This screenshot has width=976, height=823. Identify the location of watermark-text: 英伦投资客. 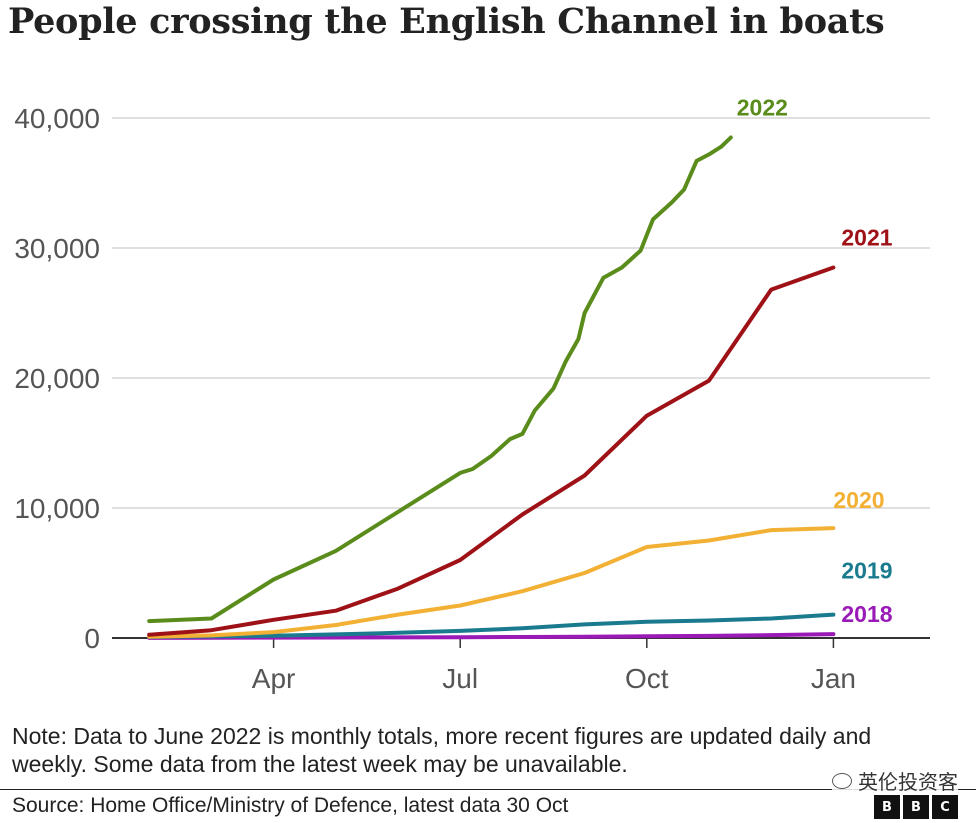
(908, 782).